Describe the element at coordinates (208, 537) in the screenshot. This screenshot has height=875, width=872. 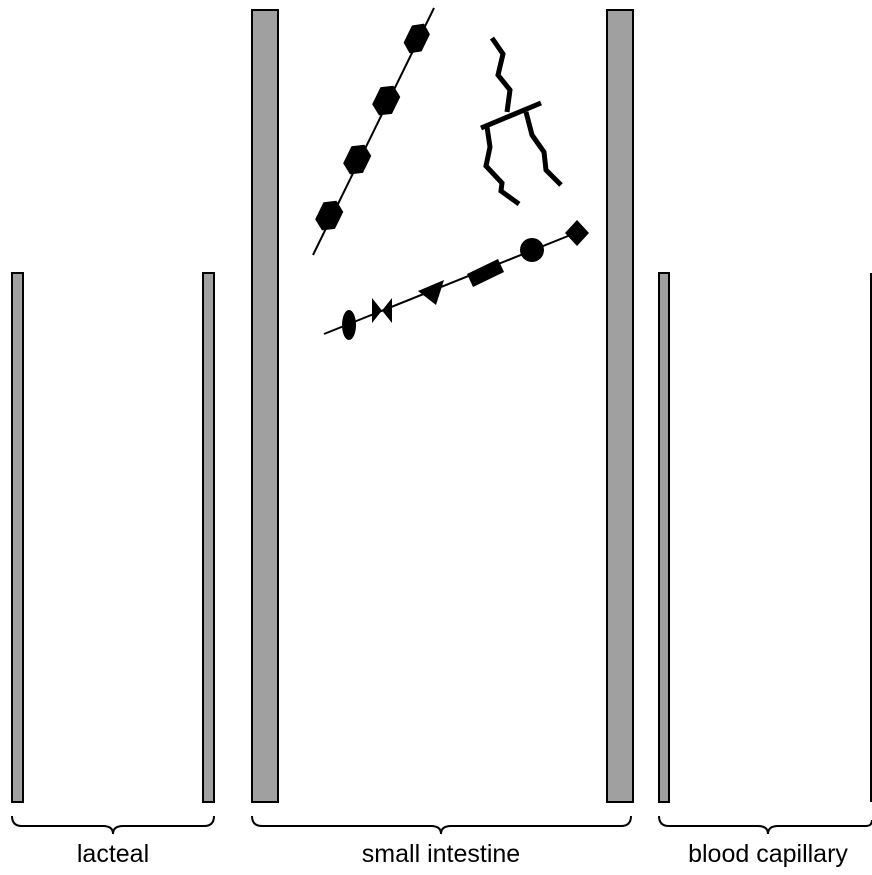
I see `lacteal-right-wall` at that location.